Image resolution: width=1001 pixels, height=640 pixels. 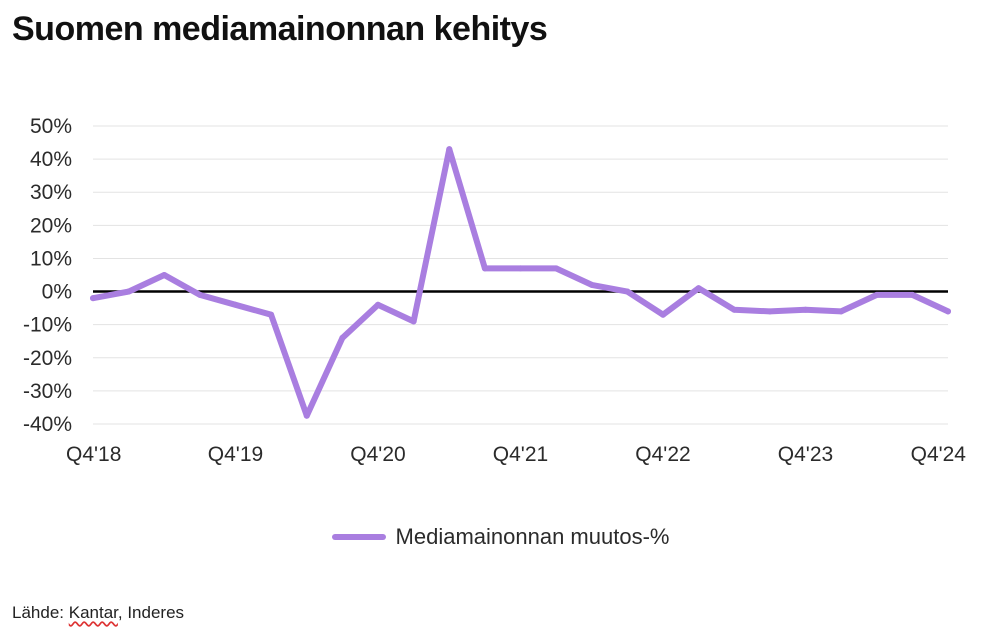 What do you see at coordinates (51, 192) in the screenshot?
I see `y-tick-label: 30%` at bounding box center [51, 192].